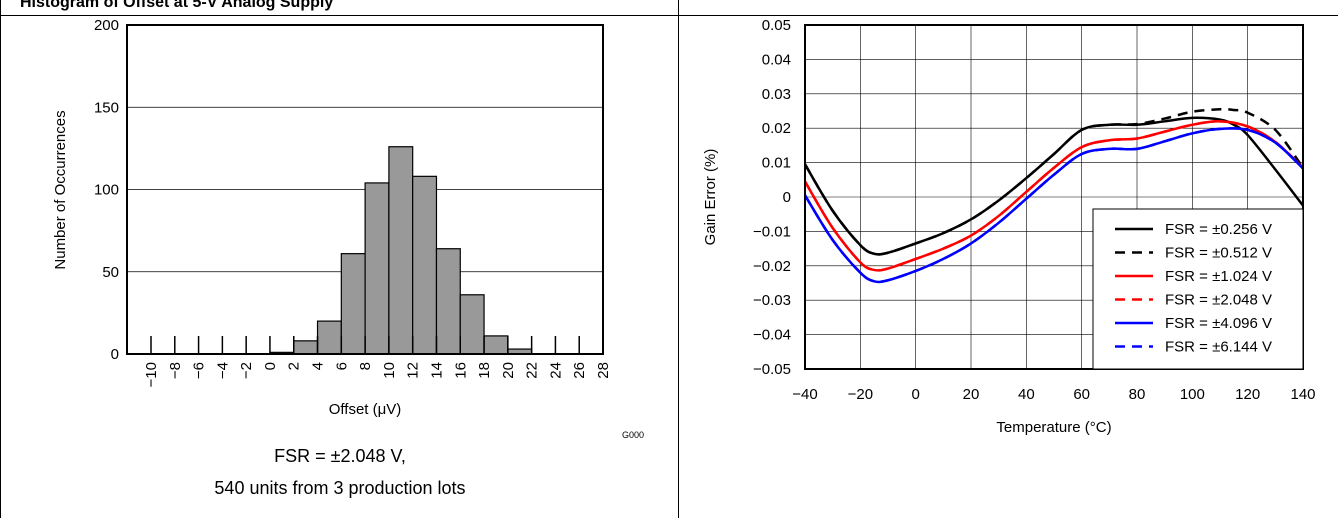 This screenshot has width=1338, height=518. I want to click on gain-y-axis-label: Gain Error (%), so click(710, 197).